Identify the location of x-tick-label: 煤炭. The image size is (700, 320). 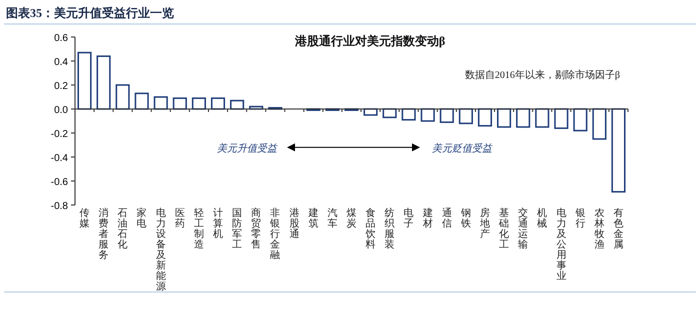
(351, 218).